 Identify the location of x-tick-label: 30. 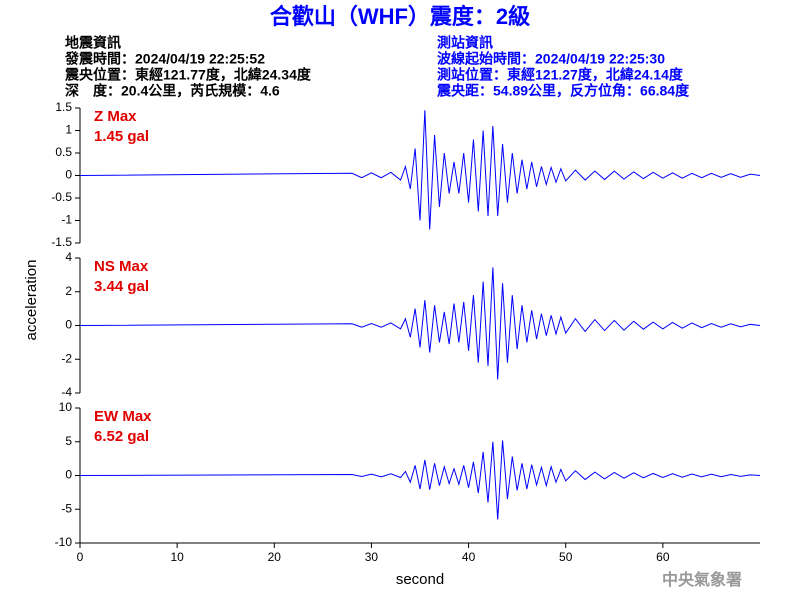
(372, 557).